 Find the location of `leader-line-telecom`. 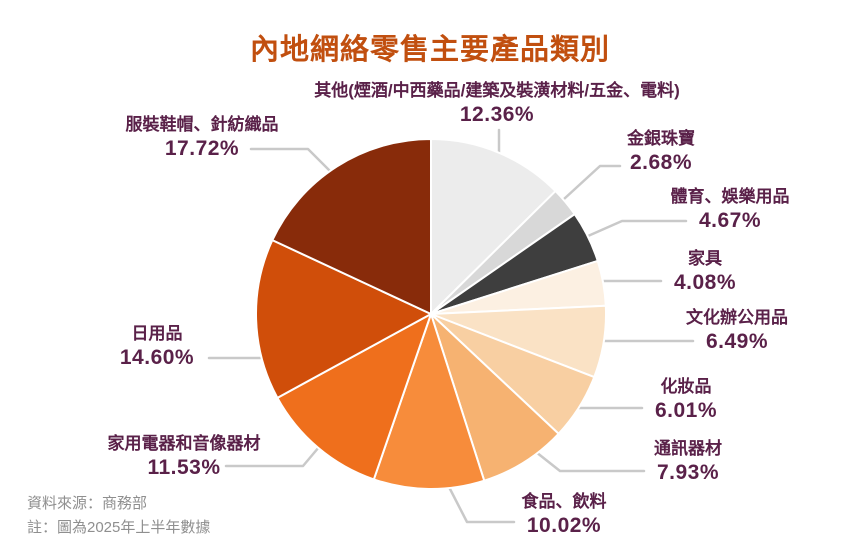

leader-line-telecom is located at coordinates (590, 461).